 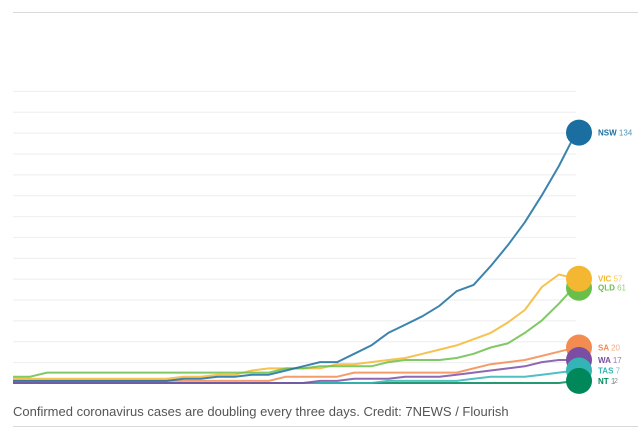 I want to click on extra-annotation: 2, so click(x=616, y=381).